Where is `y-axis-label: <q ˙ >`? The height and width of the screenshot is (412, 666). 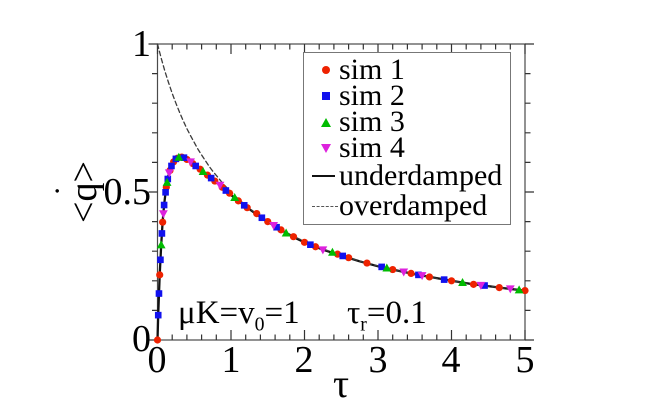
y-axis-label: <q ˙ > is located at coordinates (77, 192).